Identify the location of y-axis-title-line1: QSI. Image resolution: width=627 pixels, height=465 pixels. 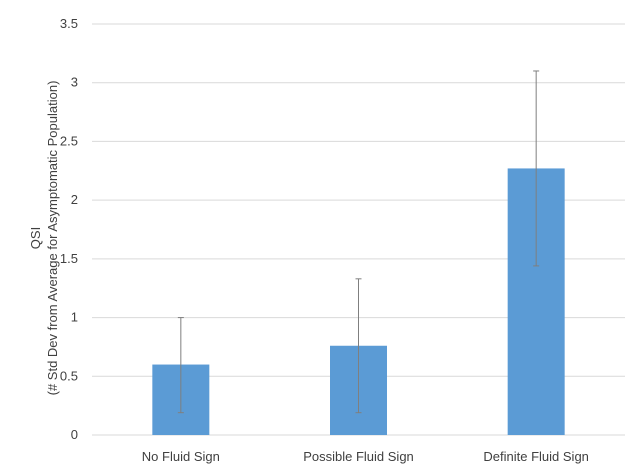
(35, 238).